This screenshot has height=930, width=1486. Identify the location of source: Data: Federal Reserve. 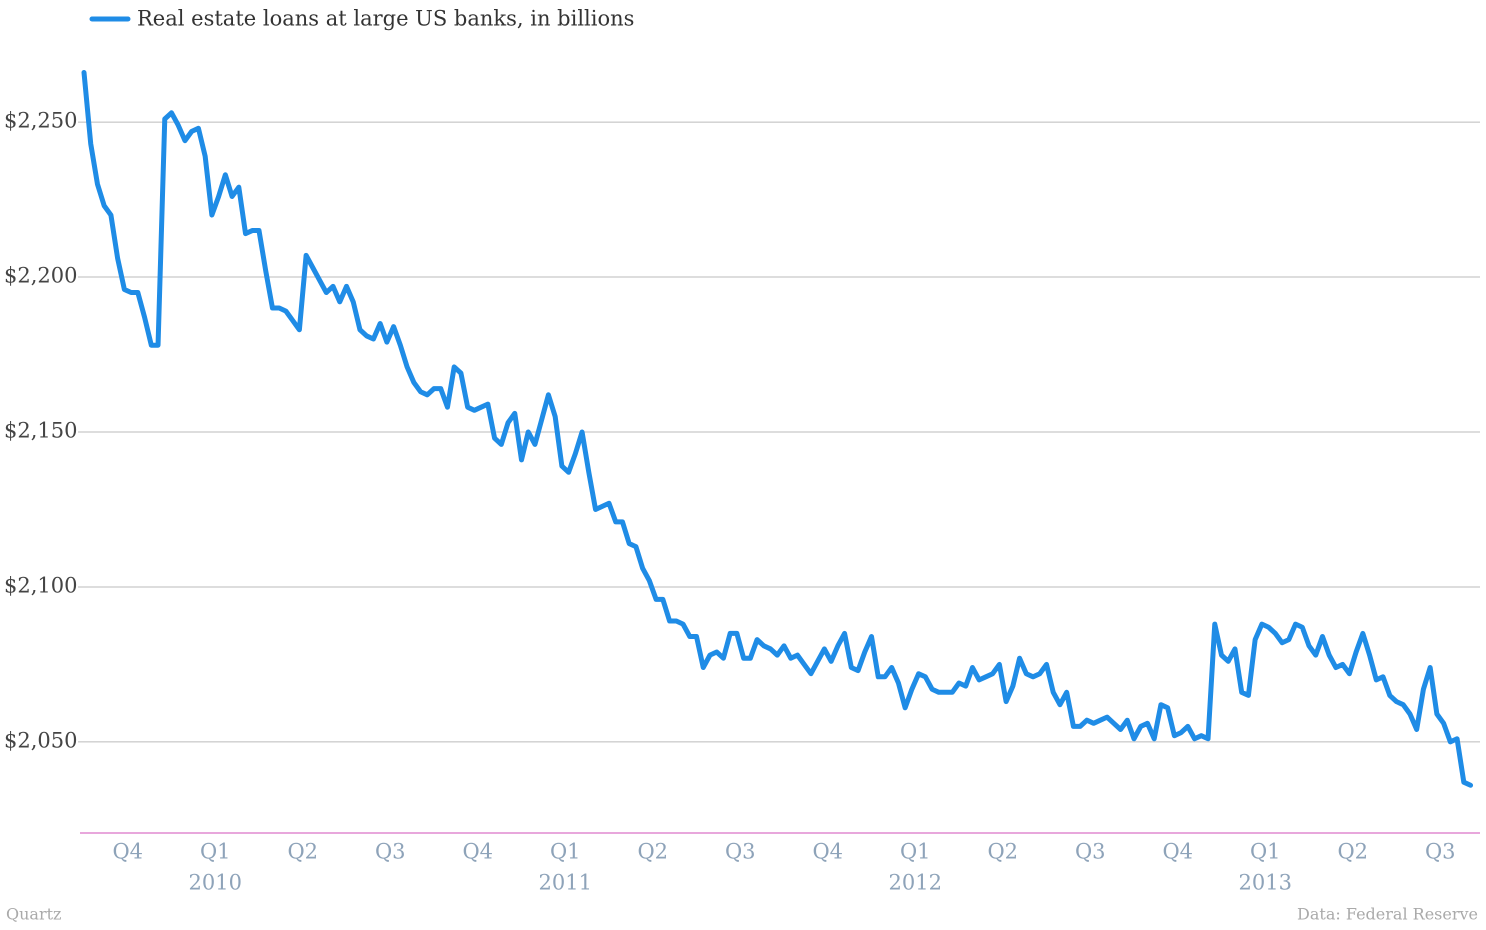
(1387, 914).